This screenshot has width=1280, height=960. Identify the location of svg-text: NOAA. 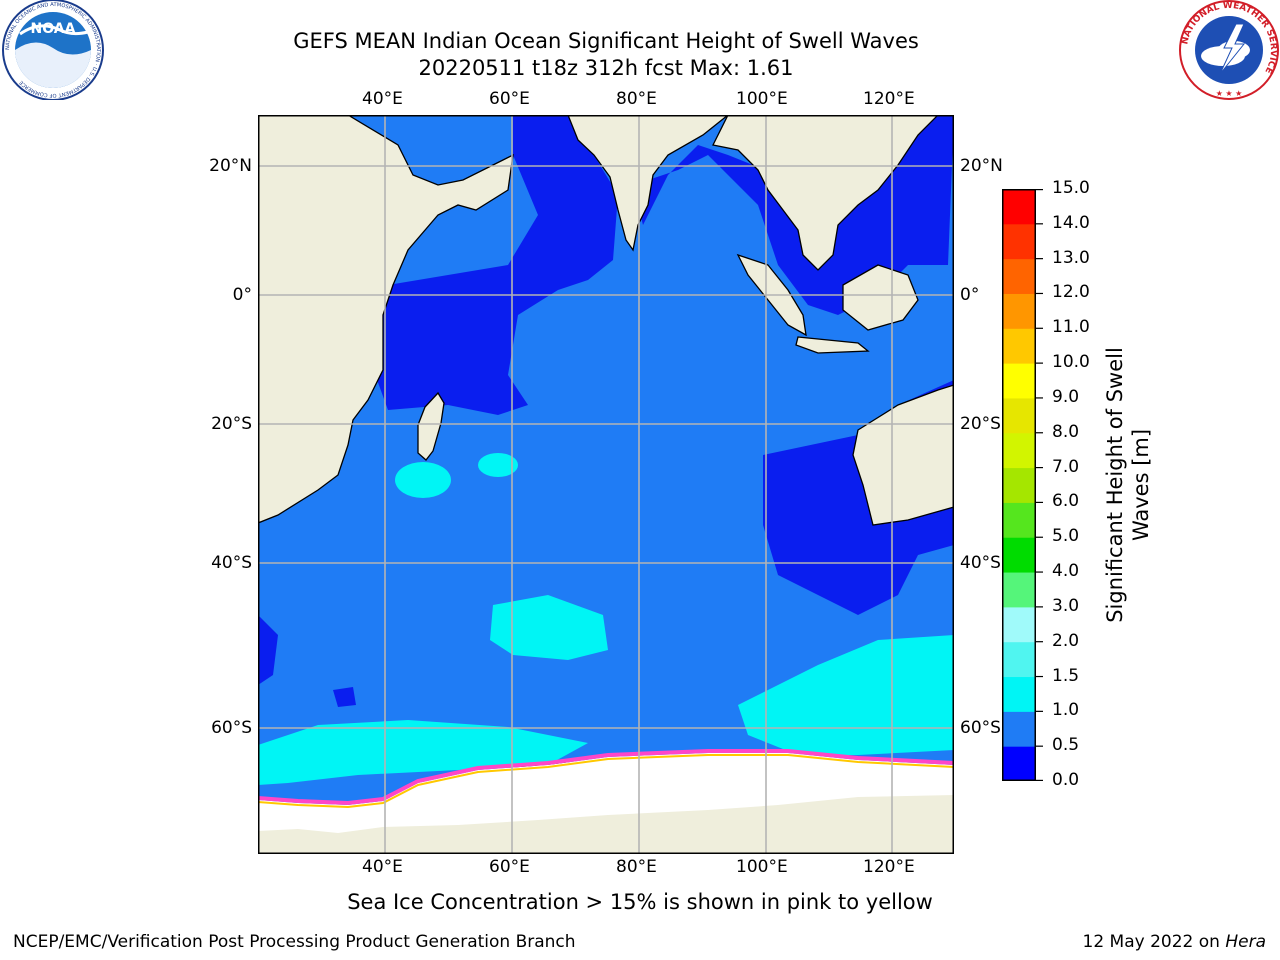
(53, 29).